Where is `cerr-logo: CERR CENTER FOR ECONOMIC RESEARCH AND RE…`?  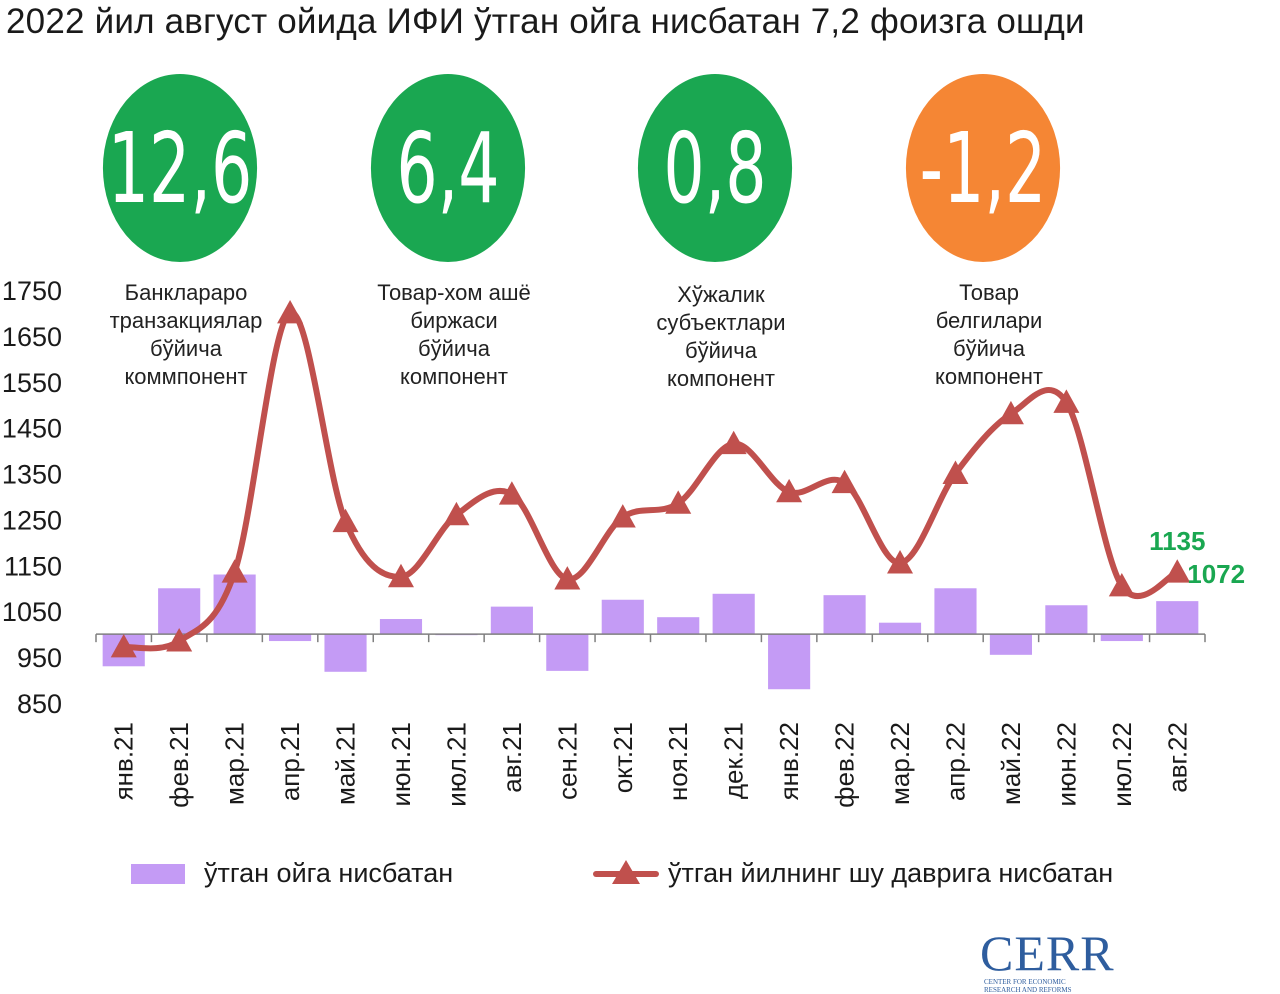 cerr-logo: CERR CENTER FOR ECONOMIC RESEARCH AND RE… is located at coordinates (1047, 959).